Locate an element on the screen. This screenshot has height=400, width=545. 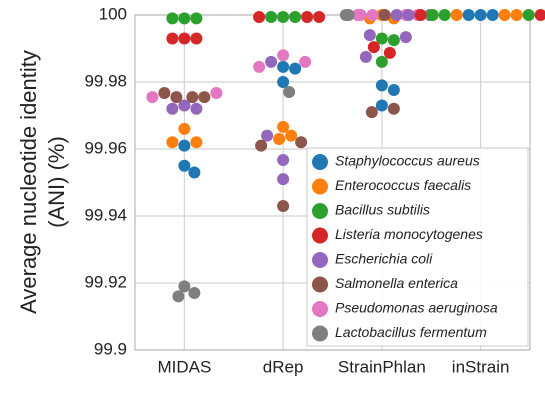
x-tick-label: StrainPhlan is located at coordinates (382, 366).